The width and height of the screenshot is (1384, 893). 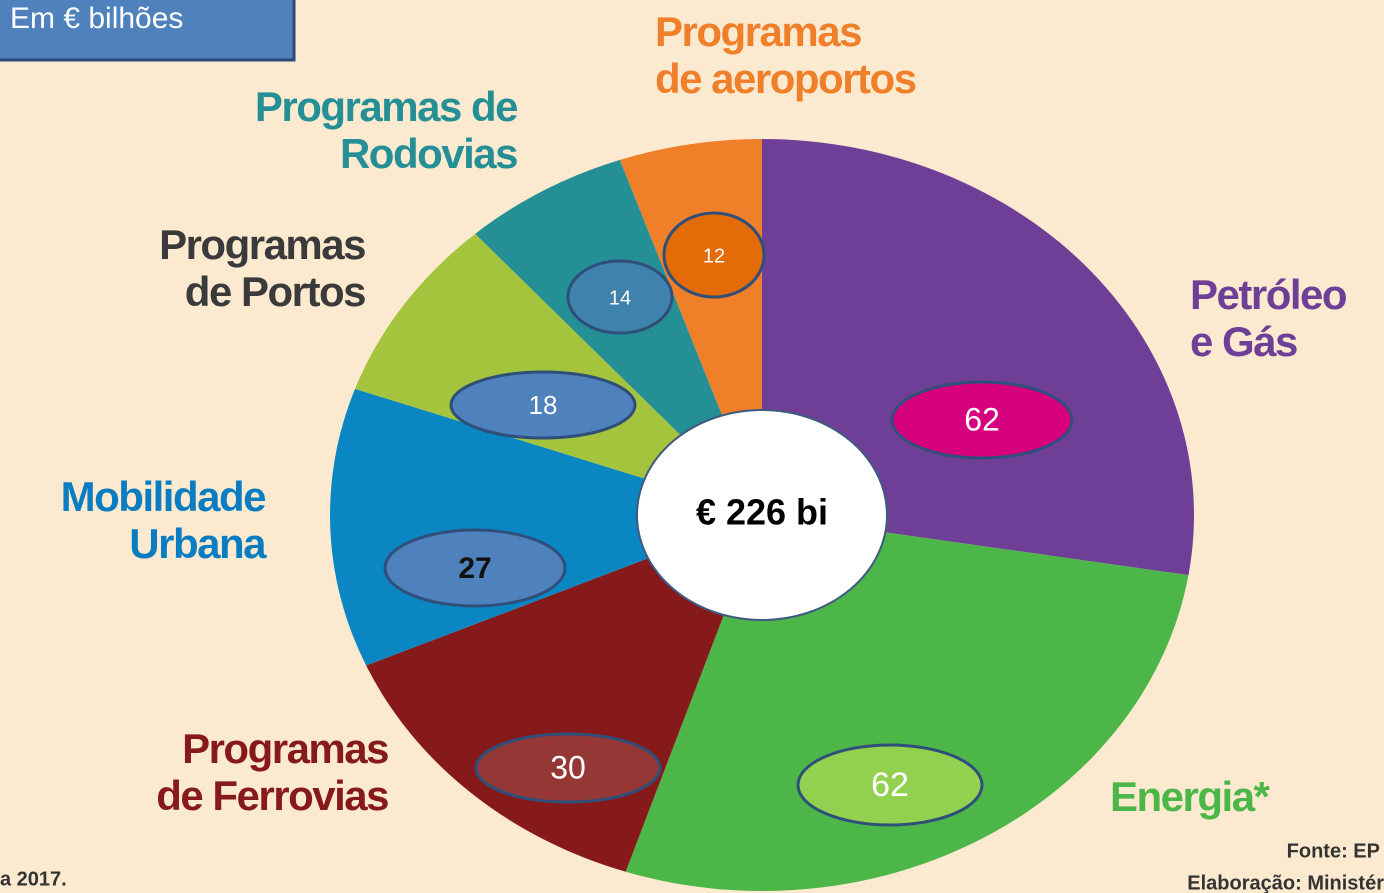 I want to click on center-circle, so click(x=762, y=515).